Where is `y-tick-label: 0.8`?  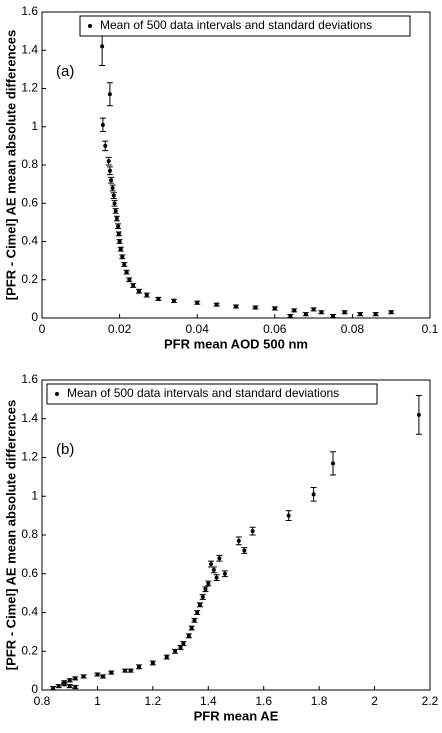
y-tick-label: 0.8 is located at coordinates (29, 164).